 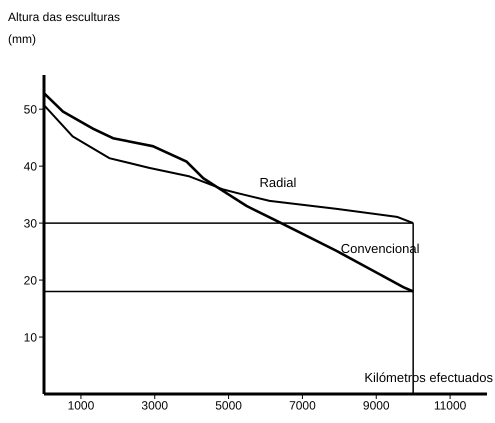 What do you see at coordinates (31, 109) in the screenshot?
I see `y-tick-label: 50` at bounding box center [31, 109].